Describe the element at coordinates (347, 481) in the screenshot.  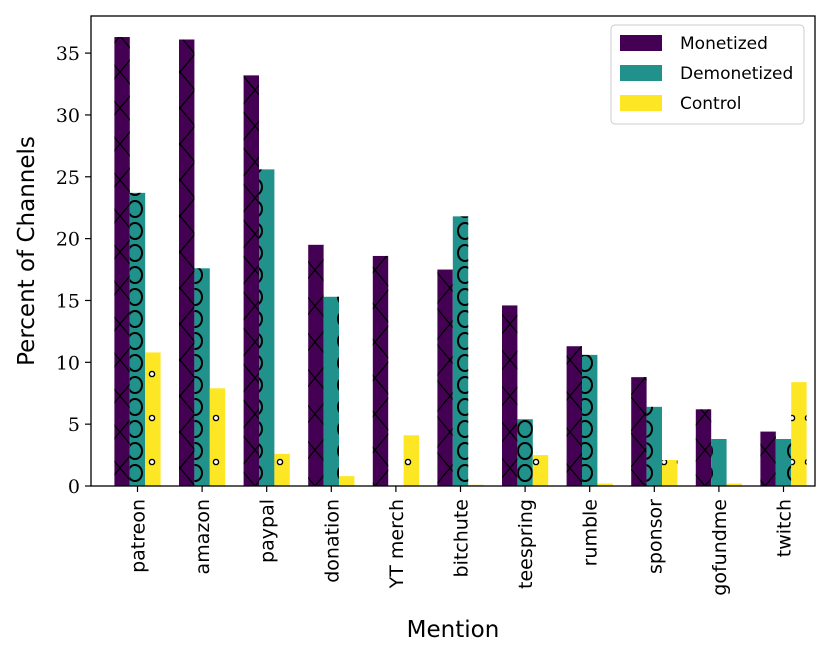
I see `bar-hatch-control-donation` at that location.